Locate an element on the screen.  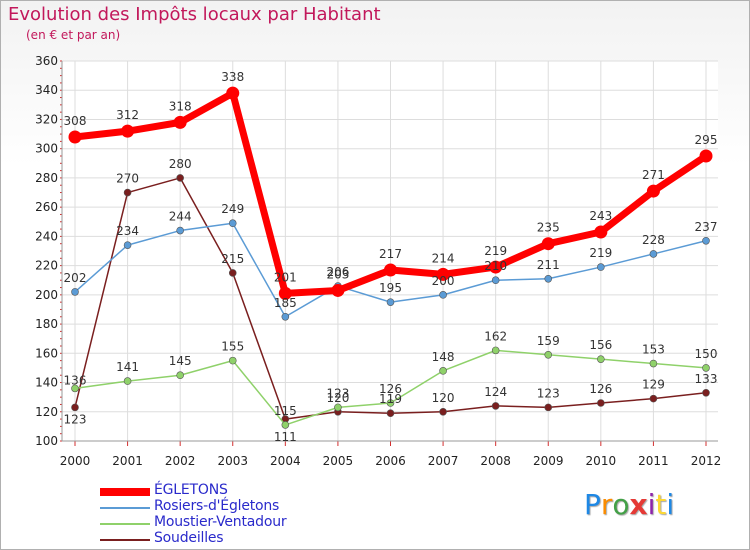
data-label: 270 is located at coordinates (127, 179).